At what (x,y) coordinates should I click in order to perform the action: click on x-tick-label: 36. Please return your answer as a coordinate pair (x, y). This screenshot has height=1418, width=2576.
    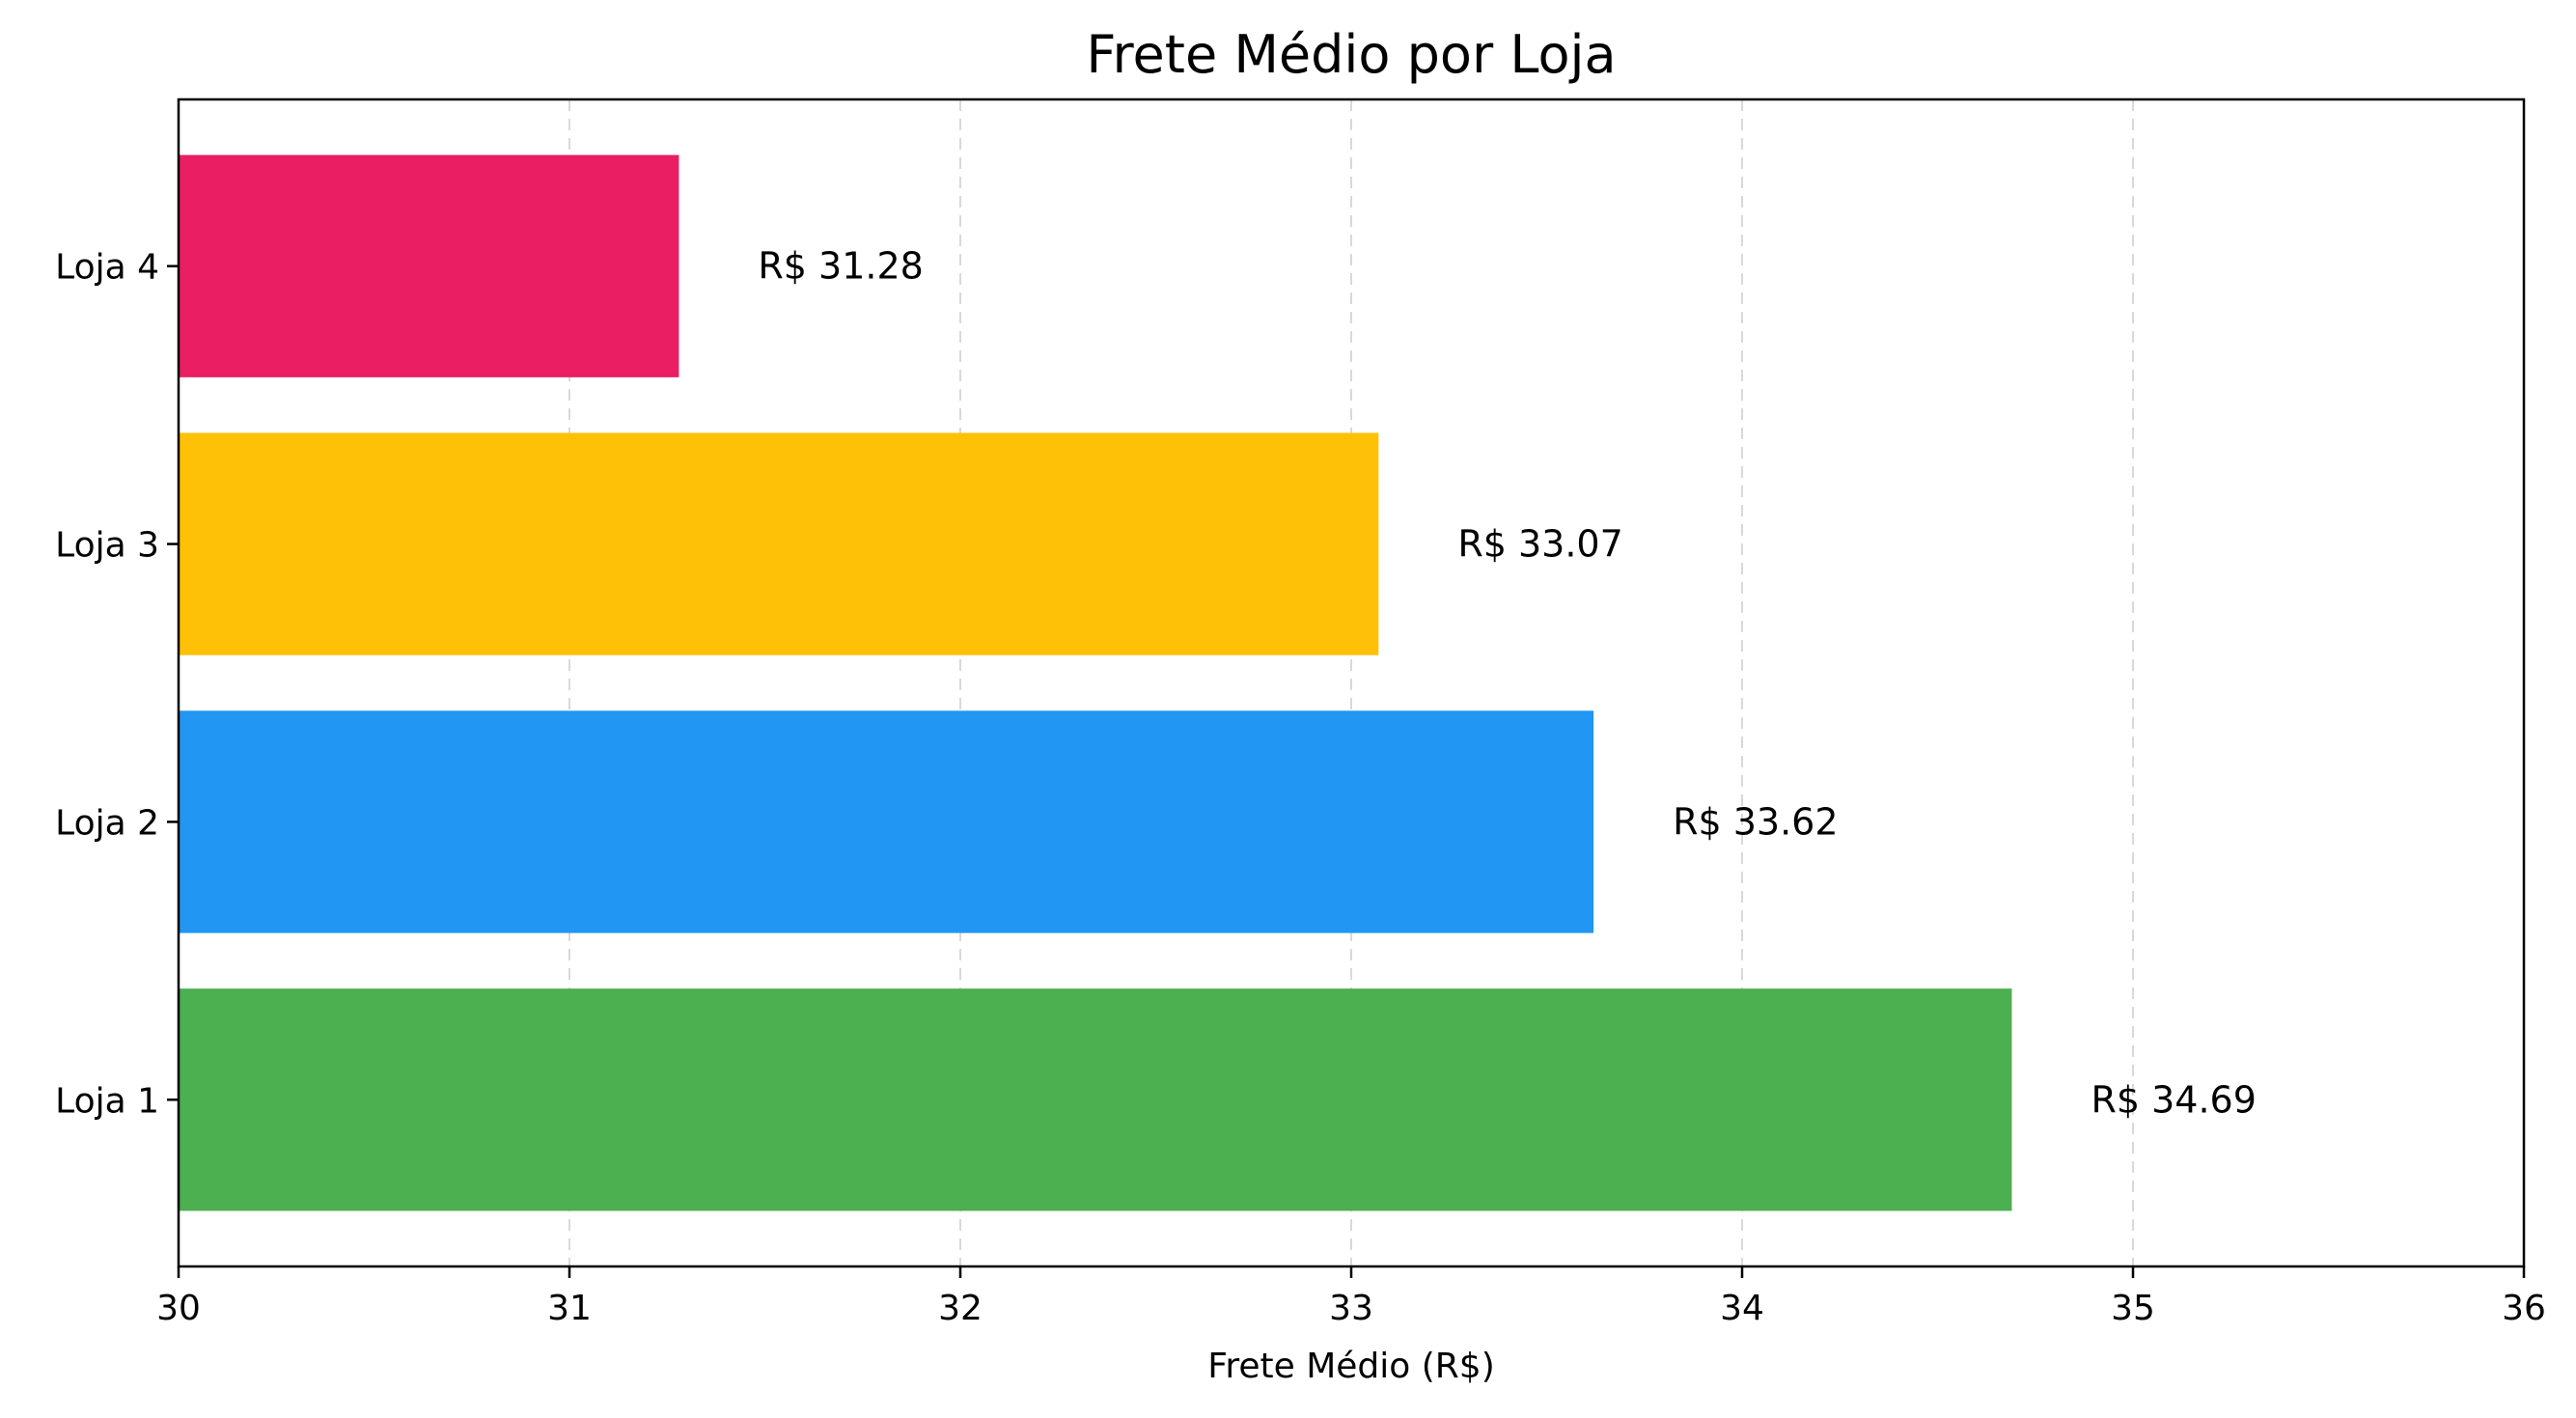
    Looking at the image, I should click on (2524, 1309).